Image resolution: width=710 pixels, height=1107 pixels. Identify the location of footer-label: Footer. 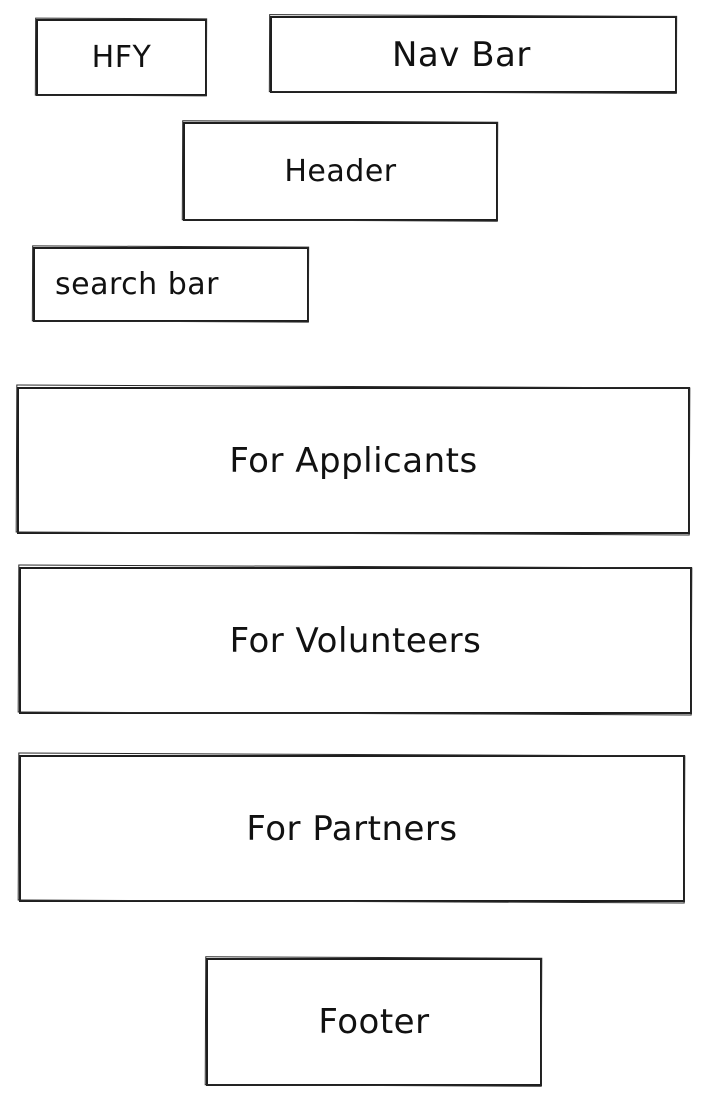
(374, 1022).